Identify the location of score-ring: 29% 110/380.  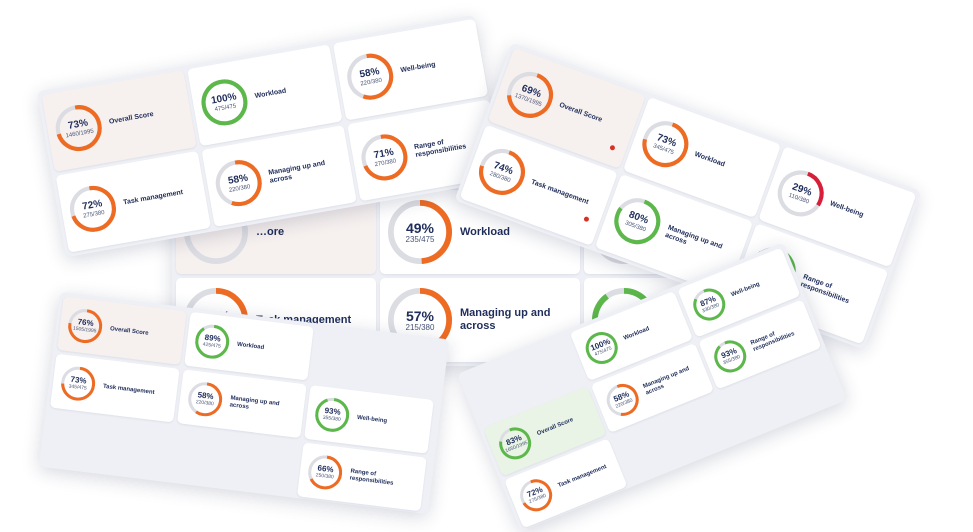
(800, 193).